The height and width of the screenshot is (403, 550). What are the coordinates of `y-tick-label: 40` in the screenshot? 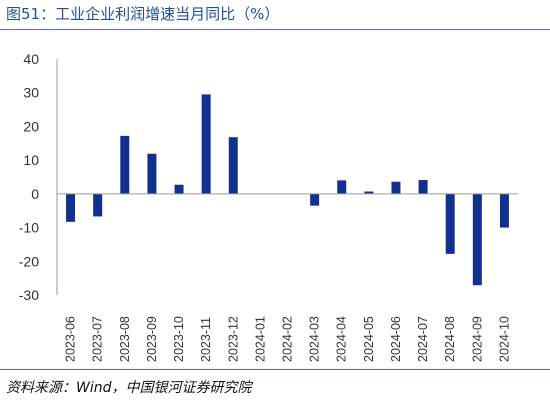 It's located at (31, 59).